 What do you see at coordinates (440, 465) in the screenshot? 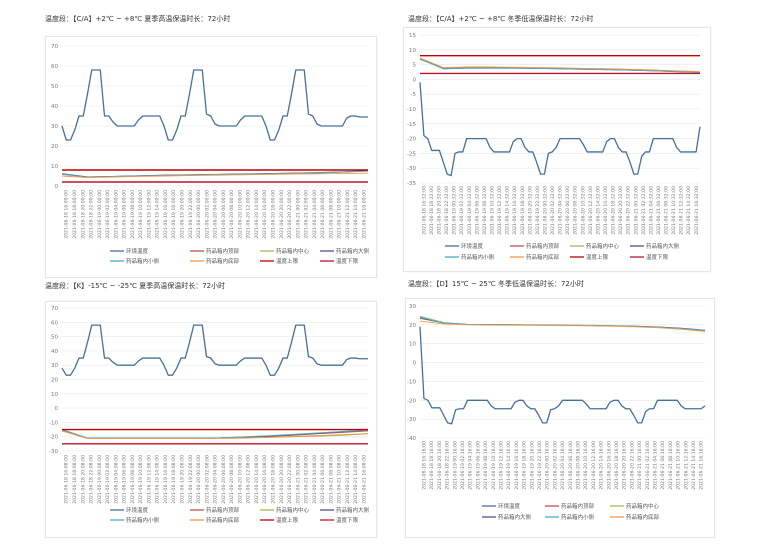
I see `x-tick-label: 2021-06-18 20:16:00` at bounding box center [440, 465].